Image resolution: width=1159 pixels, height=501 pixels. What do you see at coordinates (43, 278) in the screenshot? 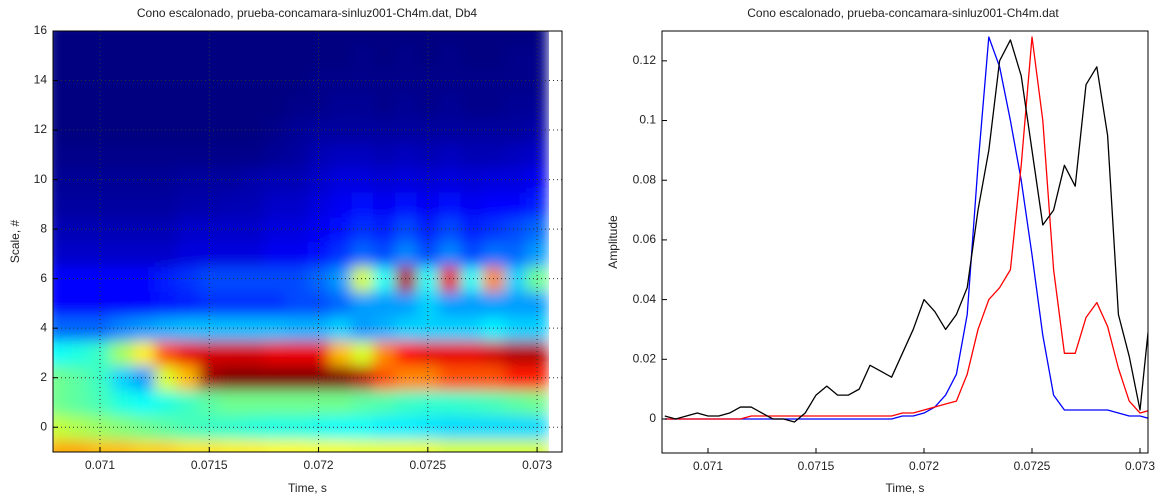
I see `y-tick-label: 6` at bounding box center [43, 278].